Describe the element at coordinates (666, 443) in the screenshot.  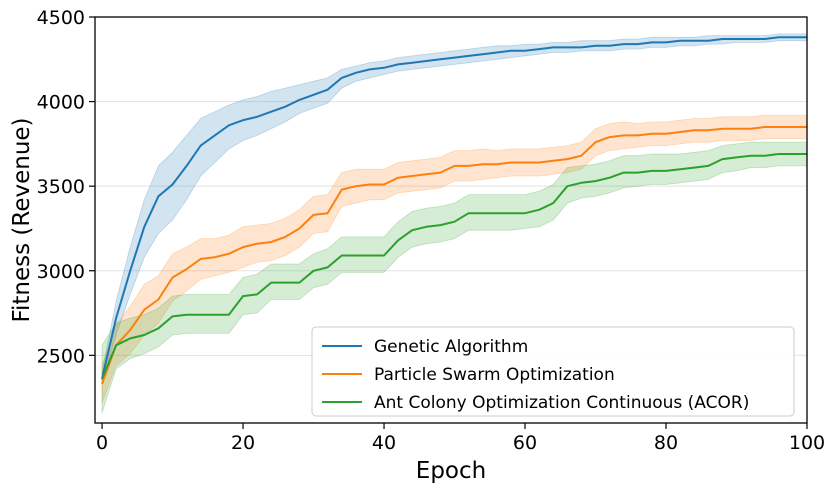
I see `x-tick-label: 80` at that location.